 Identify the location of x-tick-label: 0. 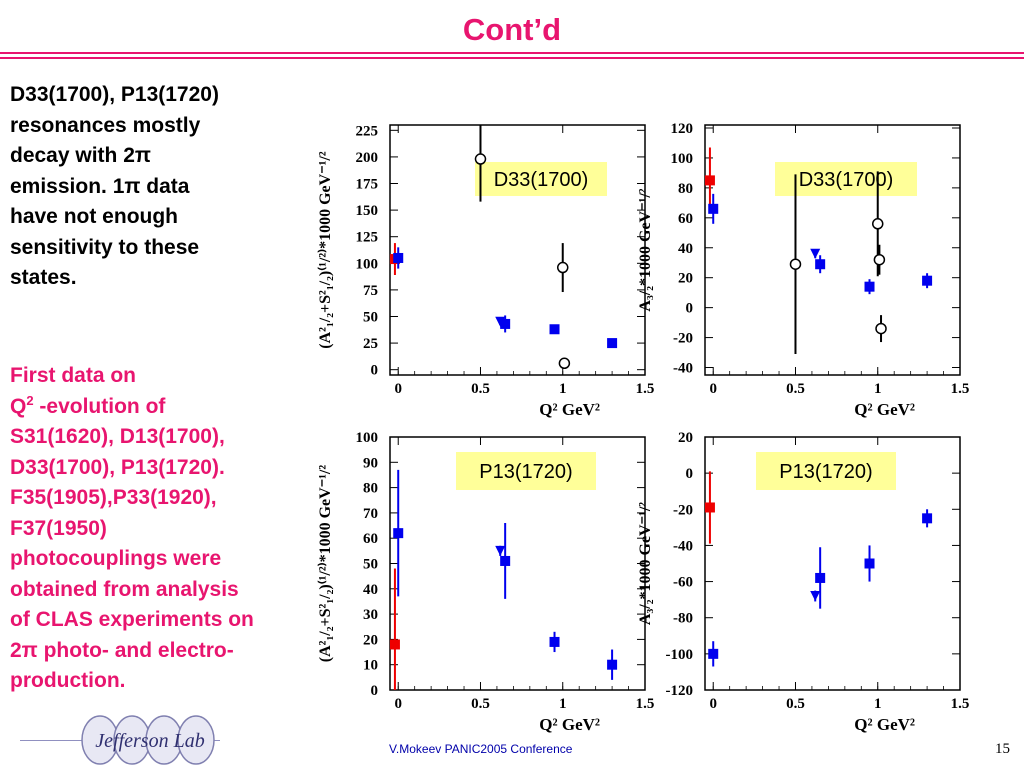
(398, 389).